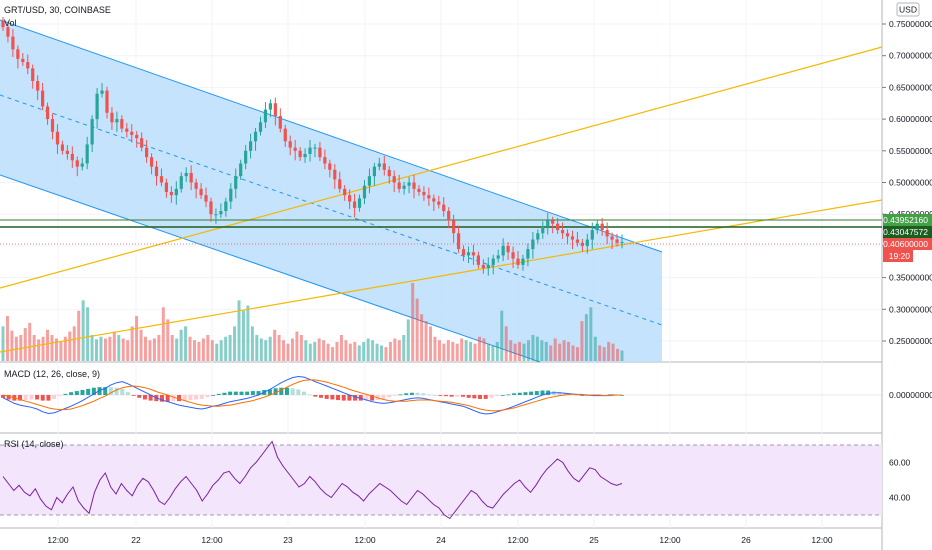 Image resolution: width=932 pixels, height=550 pixels. What do you see at coordinates (440, 540) in the screenshot?
I see `time-axis: 12:00 22 12:00 23 12:00 24 12:00 25 12:00 26 12:00` at bounding box center [440, 540].